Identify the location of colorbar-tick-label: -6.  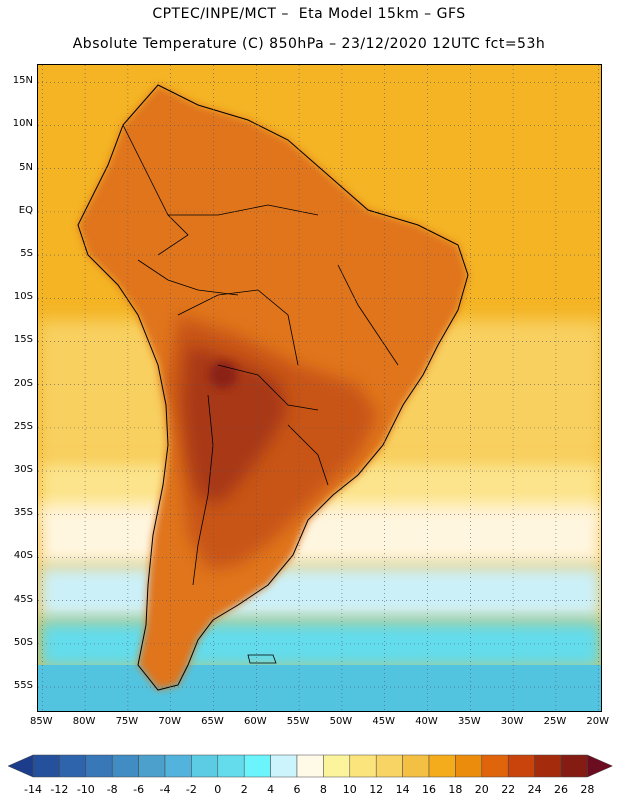
(139, 789).